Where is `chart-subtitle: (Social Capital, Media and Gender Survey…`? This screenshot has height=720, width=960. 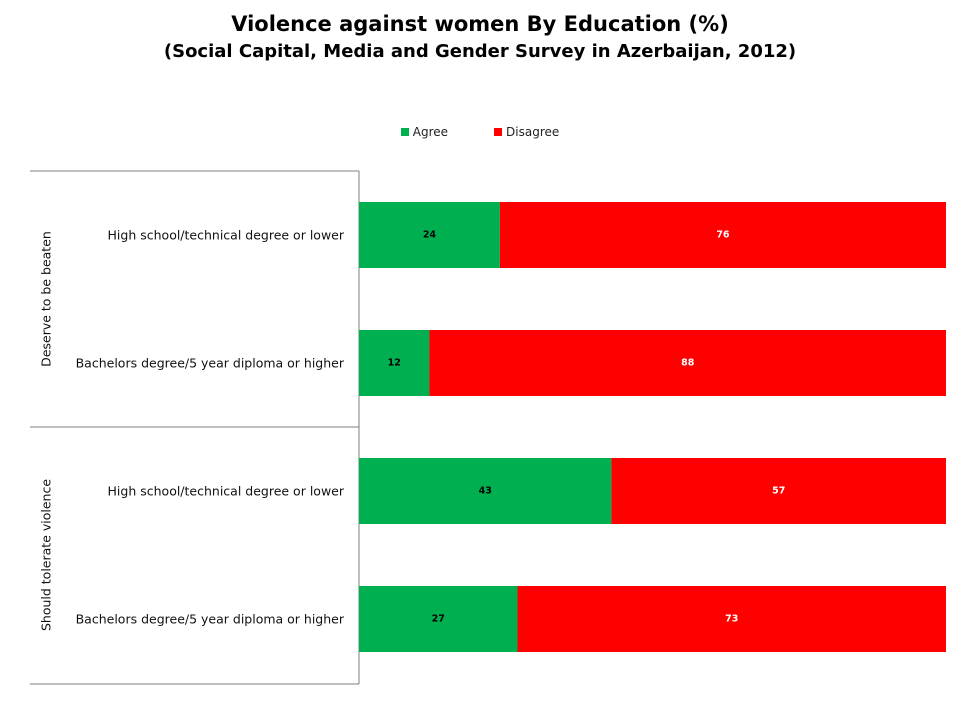
chart-subtitle: (Social Capital, Media and Gender Survey… is located at coordinates (480, 51).